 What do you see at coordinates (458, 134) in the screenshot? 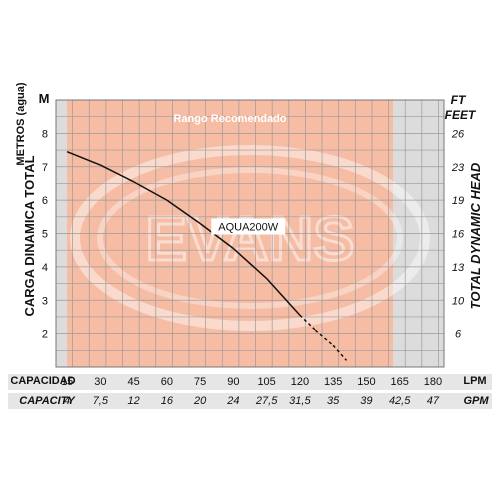
I see `right-y-tick-label: 26` at bounding box center [458, 134].